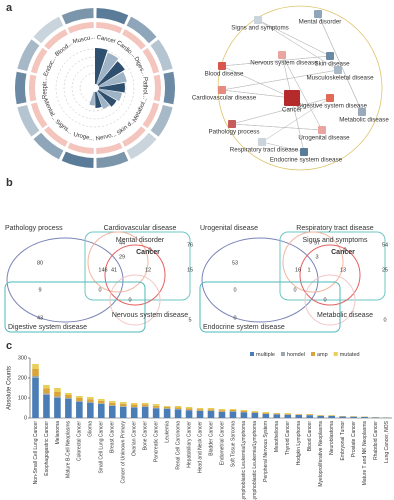 Image resolution: width=394 pixels, height=500 pixels. Describe the element at coordinates (332, 438) in the screenshot. I see `x-tick-label: Neuroblastoma` at that location.